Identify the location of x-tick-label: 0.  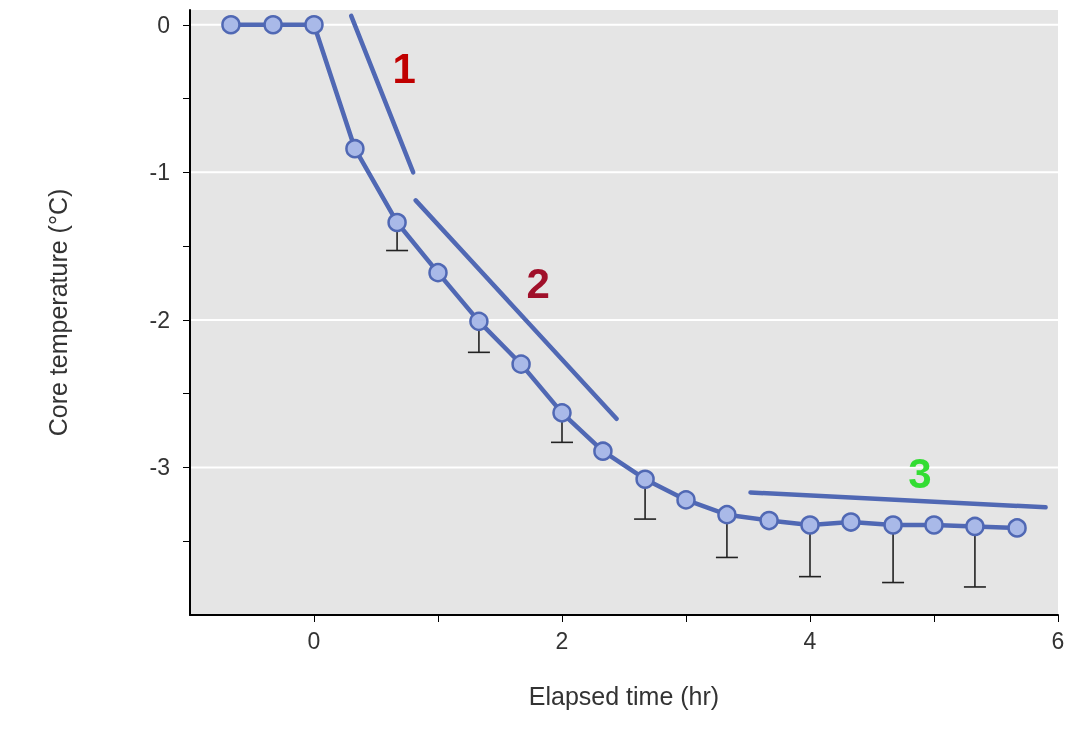
(314, 640).